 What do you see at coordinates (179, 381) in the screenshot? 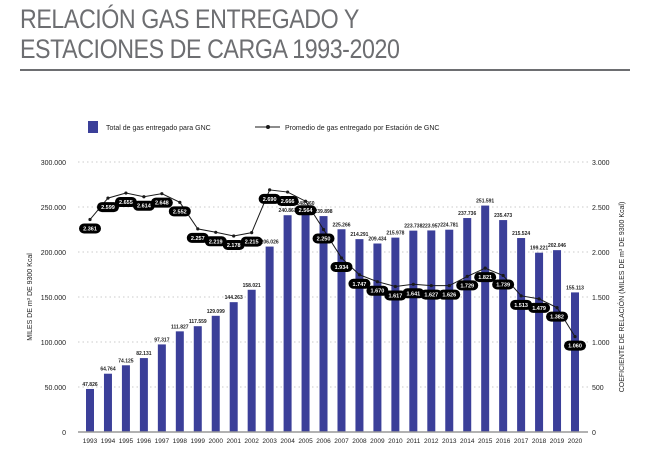
I see `bar-1998` at bounding box center [179, 381].